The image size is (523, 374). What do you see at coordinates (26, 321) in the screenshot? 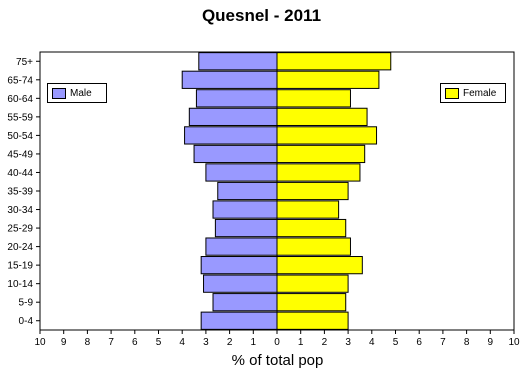
I see `y-tick-label: 0-4` at bounding box center [26, 321].